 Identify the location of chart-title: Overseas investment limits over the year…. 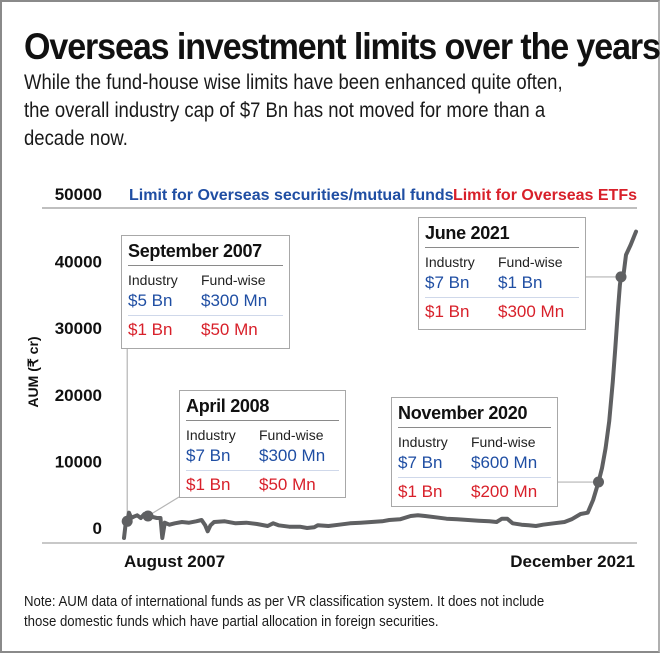
(342, 46).